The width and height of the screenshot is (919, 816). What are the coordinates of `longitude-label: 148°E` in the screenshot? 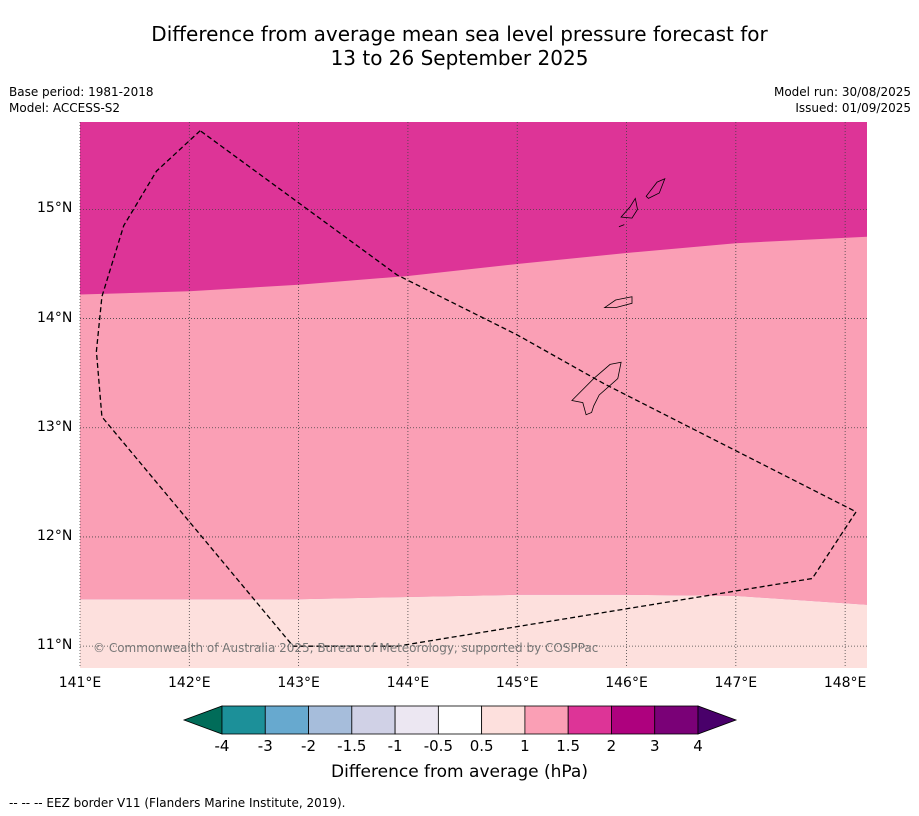 It's located at (845, 683).